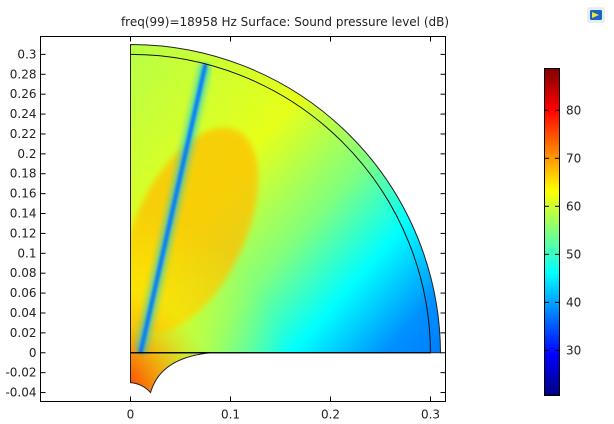 This screenshot has height=424, width=614. What do you see at coordinates (26, 253) in the screenshot?
I see `y-tick-label: 0.1` at bounding box center [26, 253].